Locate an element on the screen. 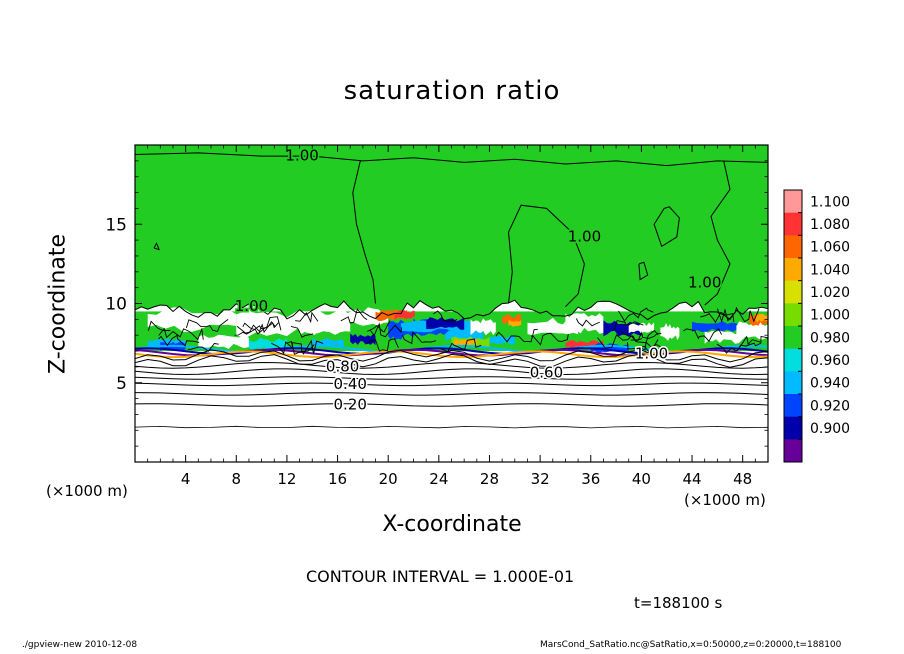 This screenshot has width=904, height=654. x-axis-label: X-coordinate is located at coordinates (452, 524).